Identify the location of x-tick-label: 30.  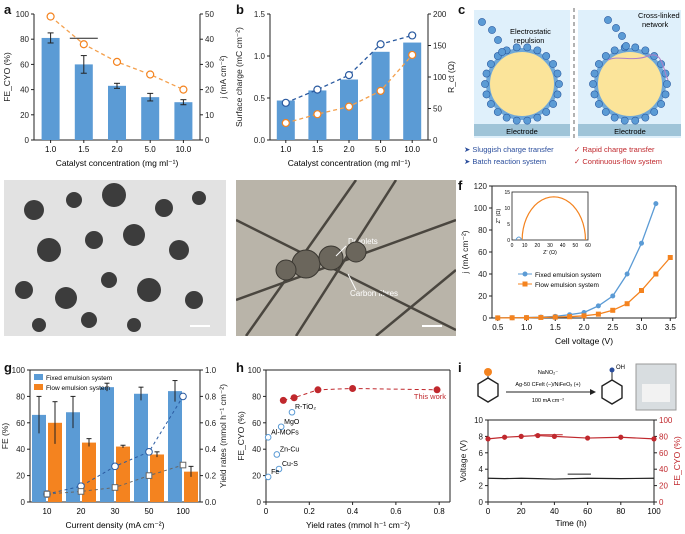
(115, 511).